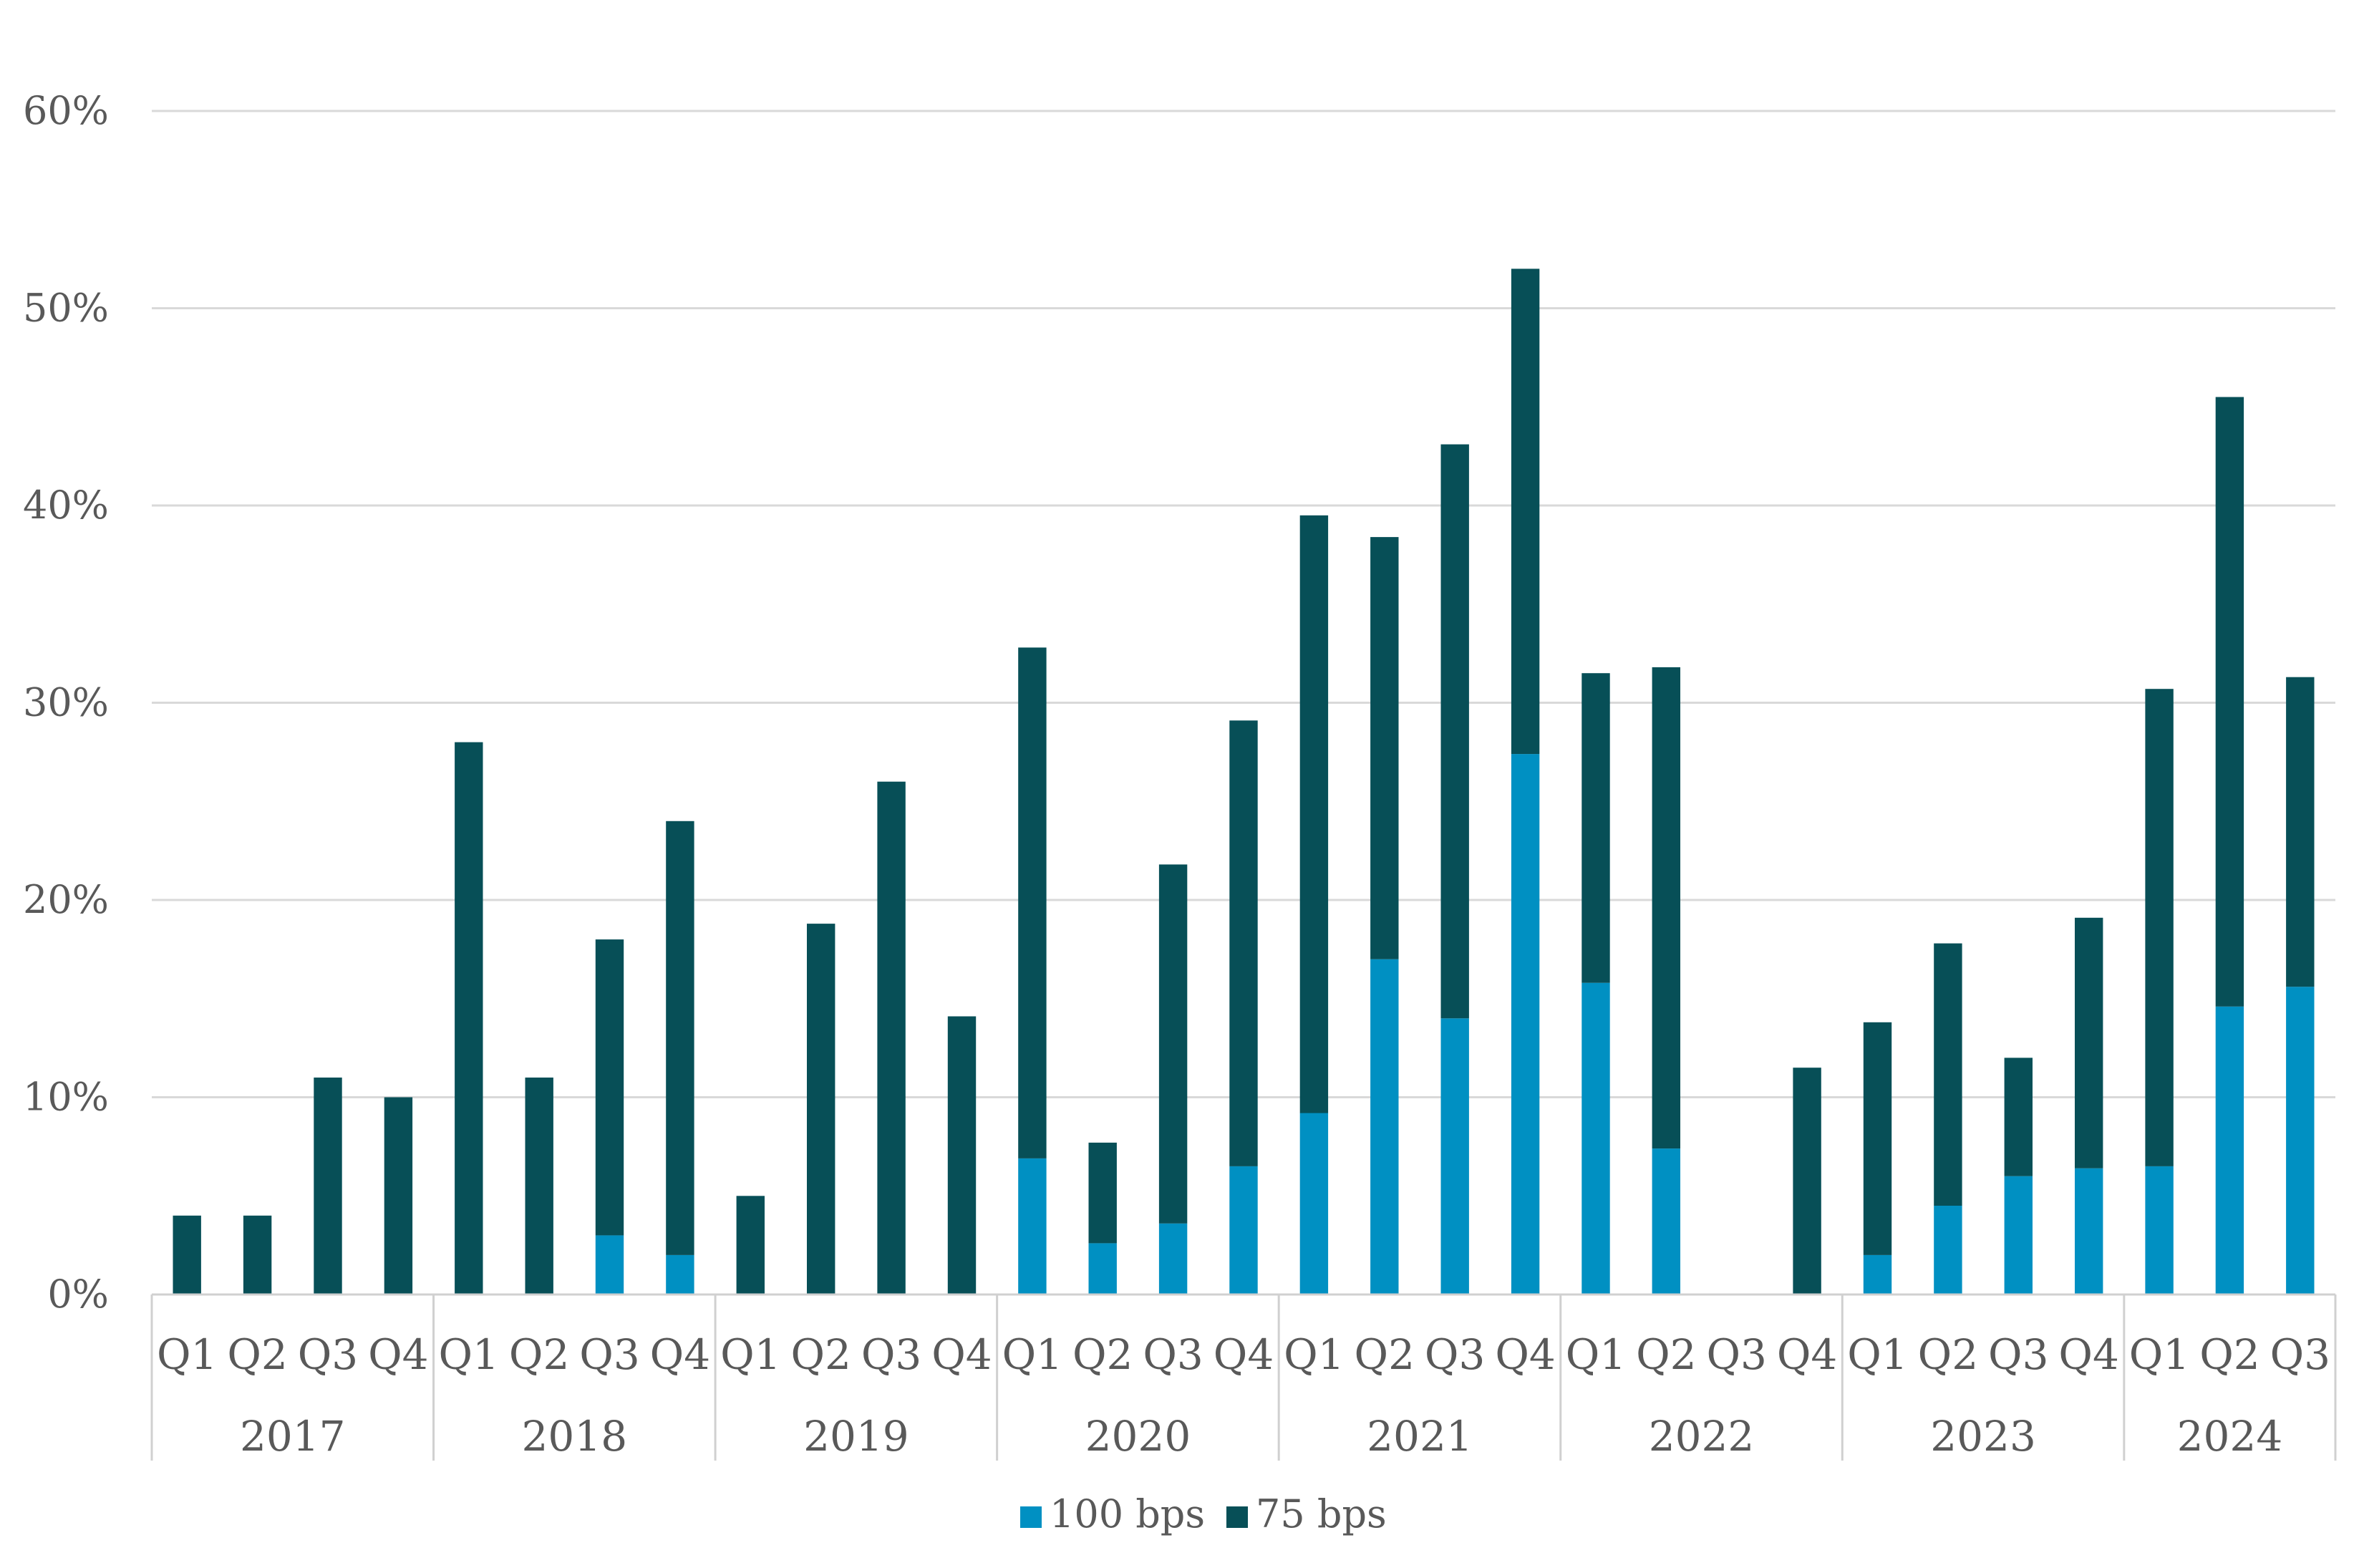 The width and height of the screenshot is (2359, 1568). Describe the element at coordinates (2230, 1436) in the screenshot. I see `year-tick-label: 2024` at that location.